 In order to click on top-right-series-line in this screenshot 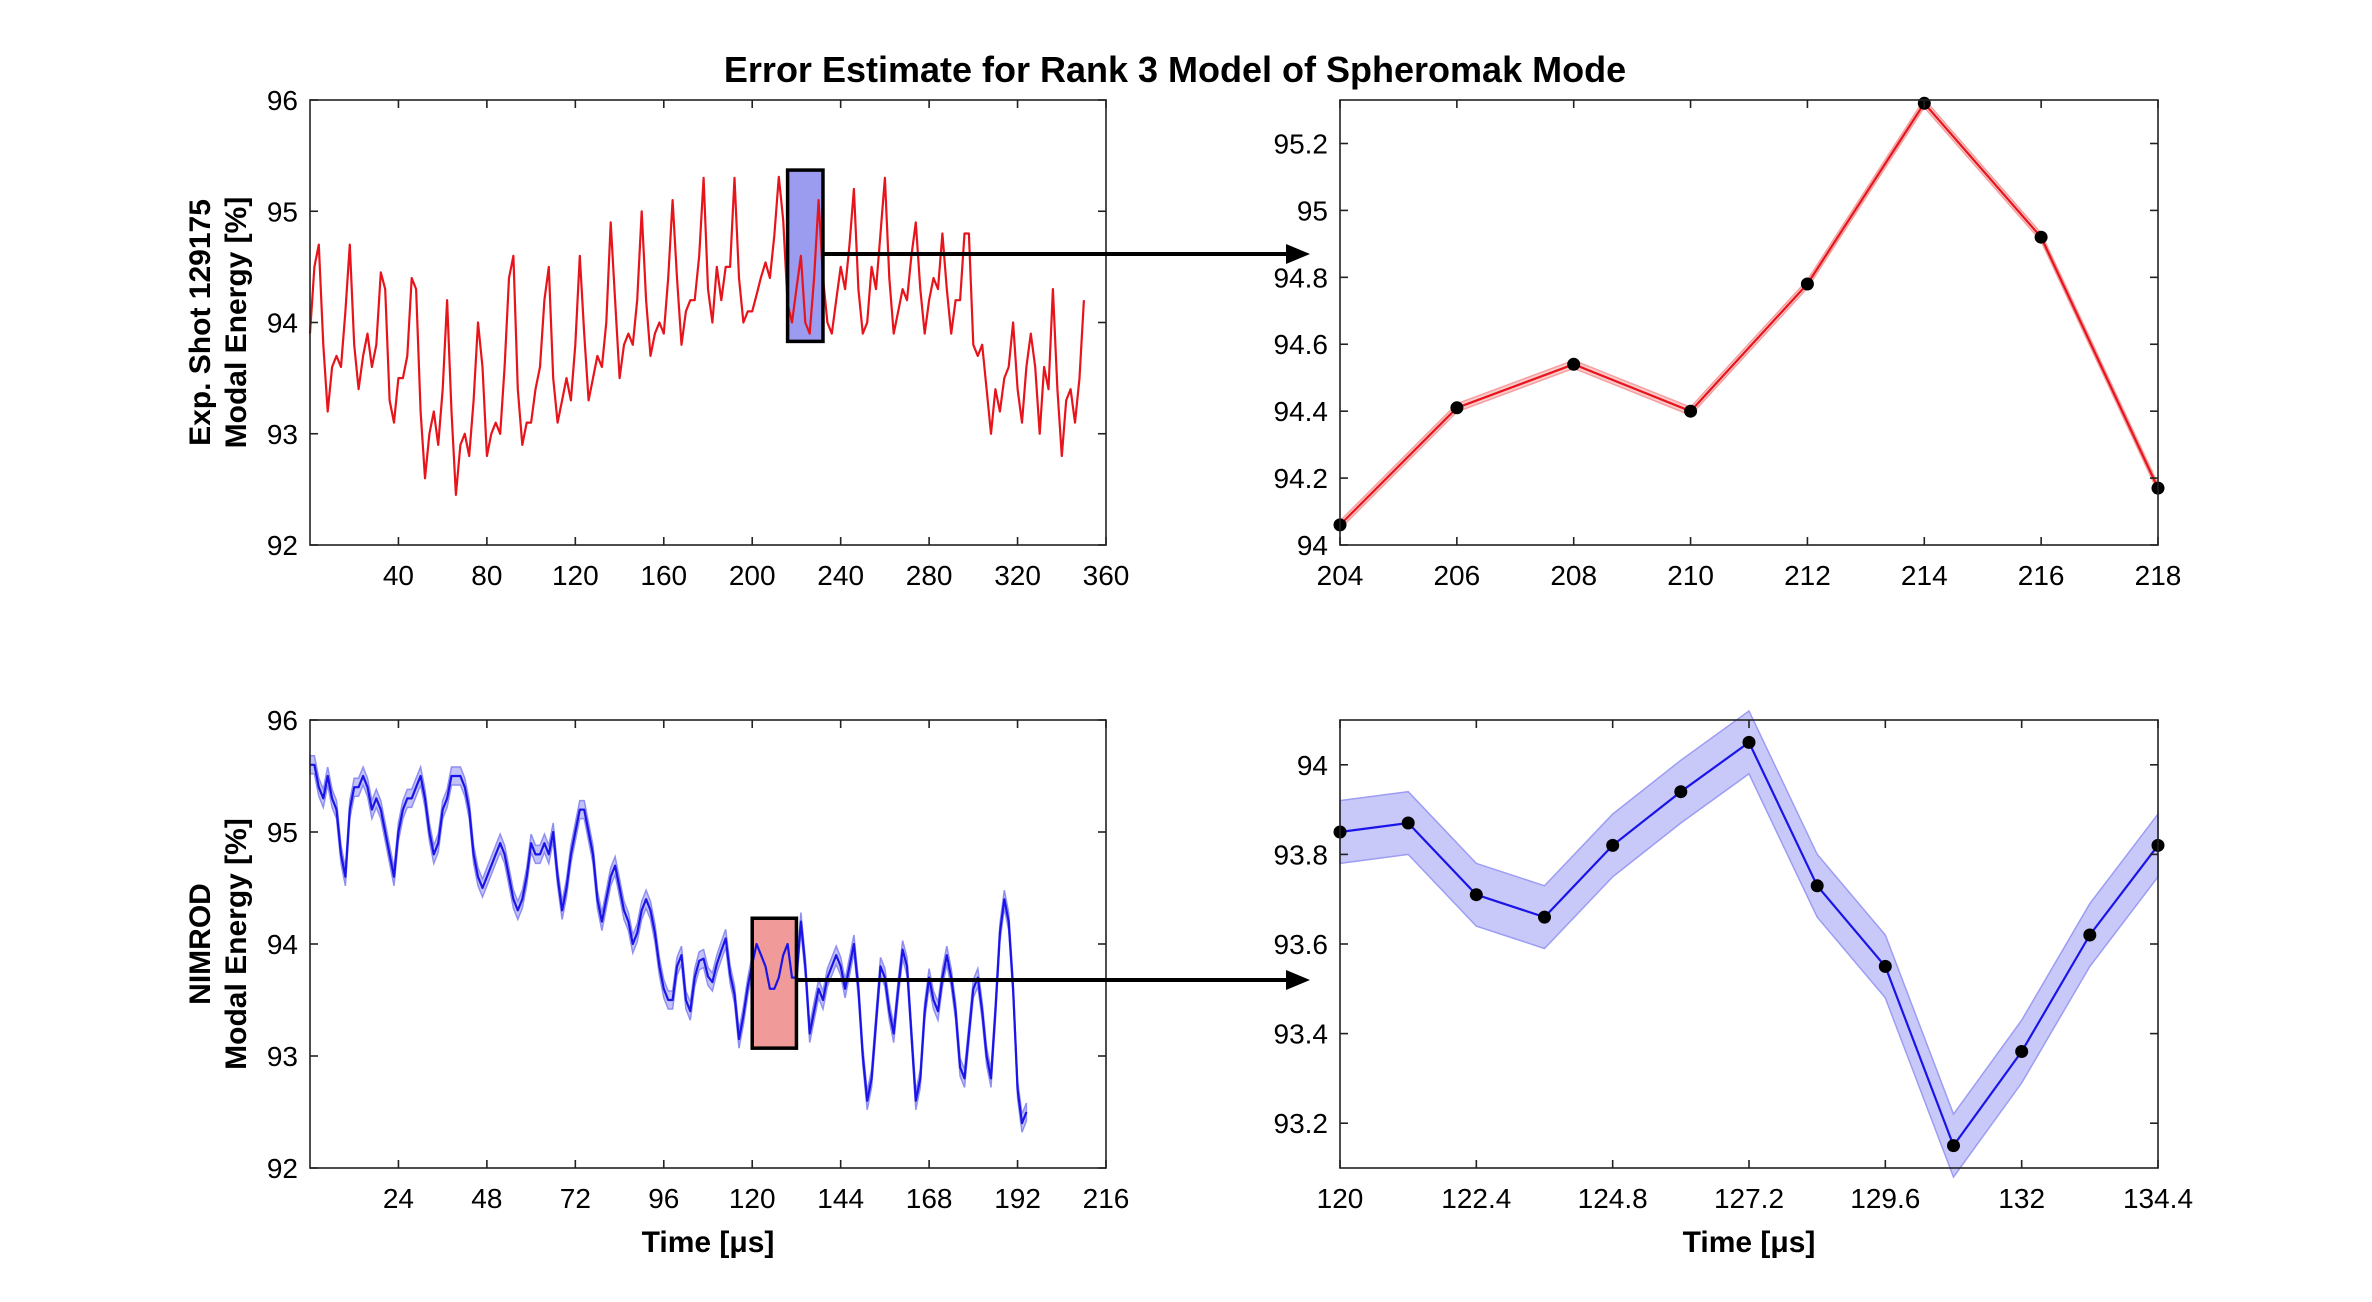, I will do `click(1749, 314)`.